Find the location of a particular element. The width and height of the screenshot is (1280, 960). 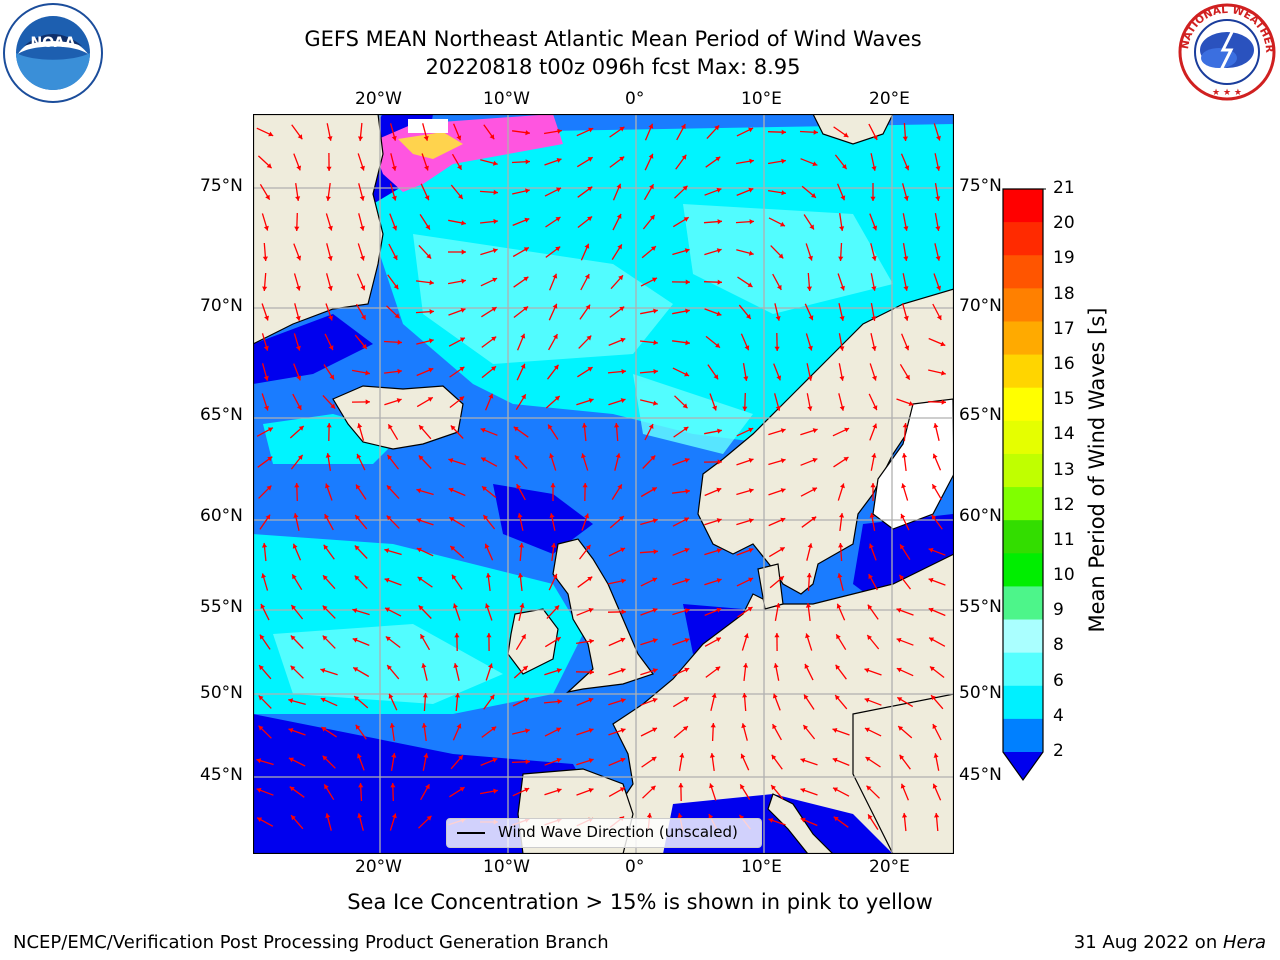

lat-tick-right: 65°N is located at coordinates (980, 415).